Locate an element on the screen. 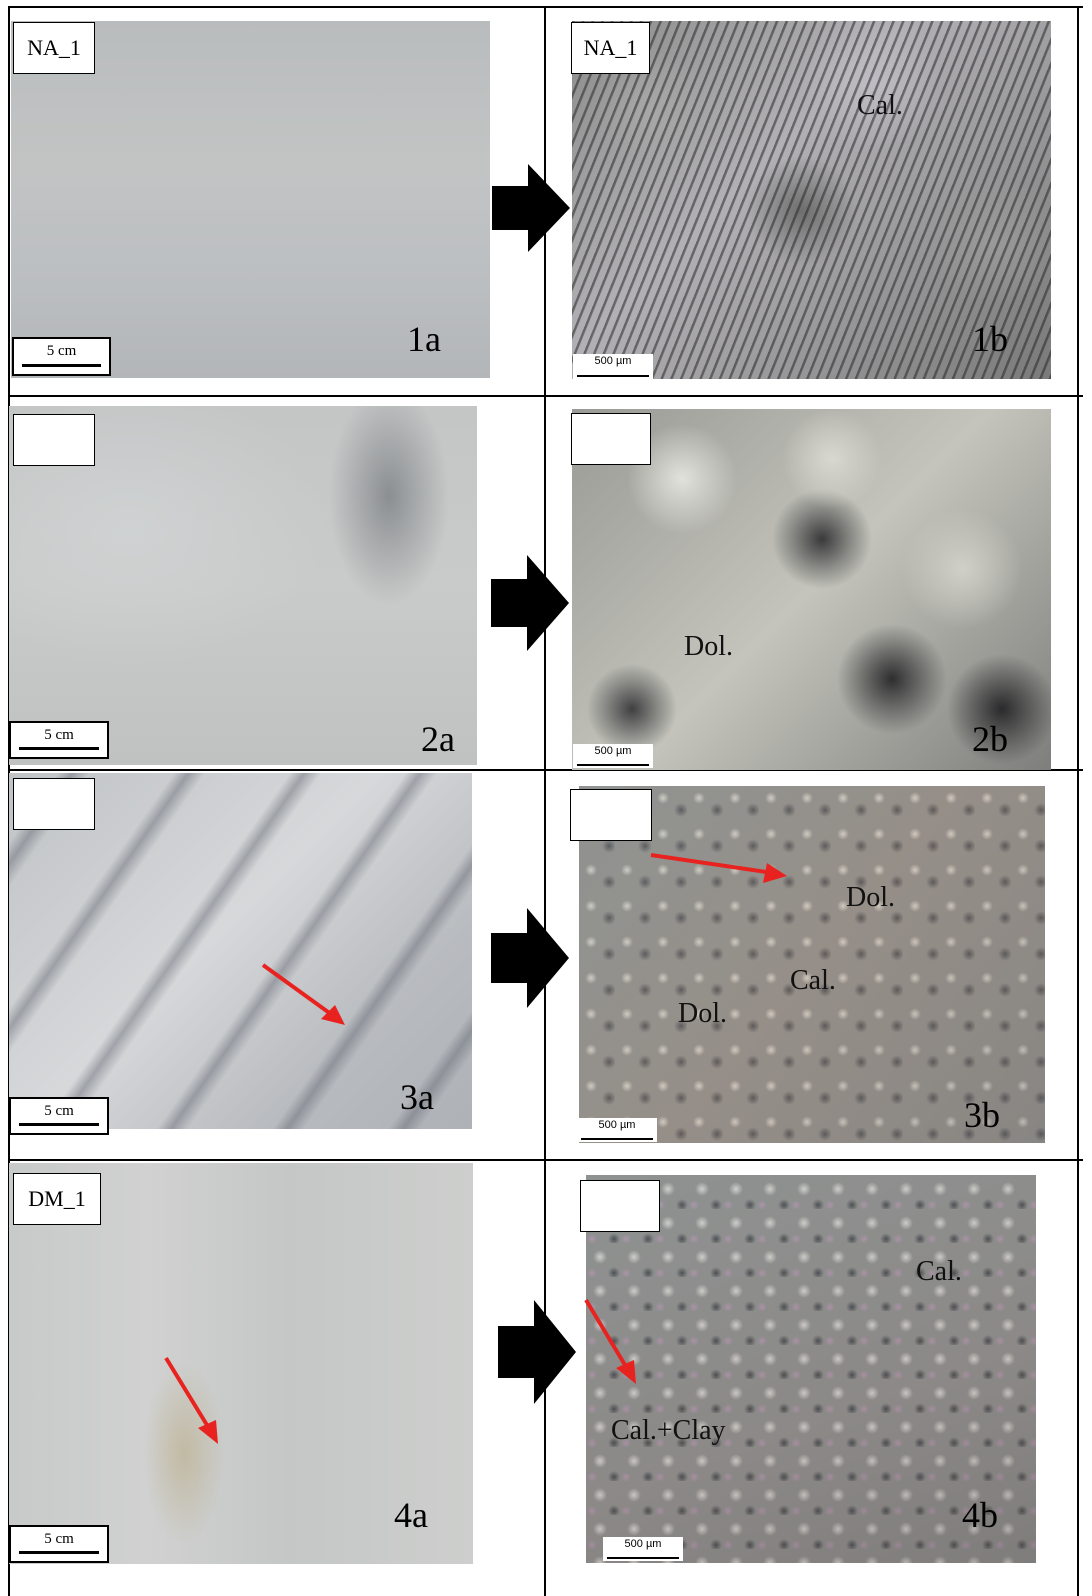 This screenshot has width=1092, height=1596. thin-section-micrograph-2b is located at coordinates (811, 589).